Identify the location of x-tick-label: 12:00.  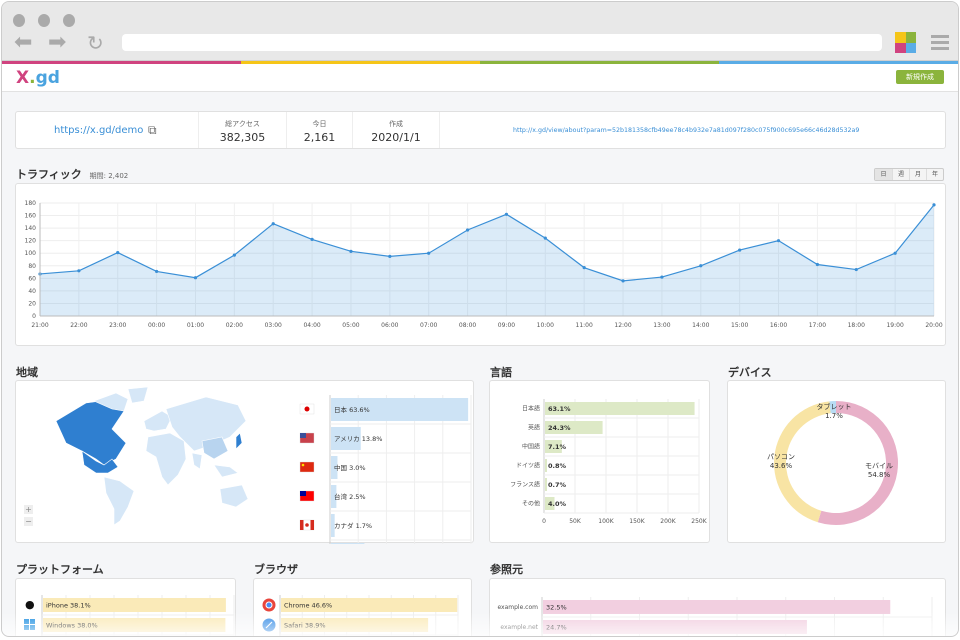
(622, 325).